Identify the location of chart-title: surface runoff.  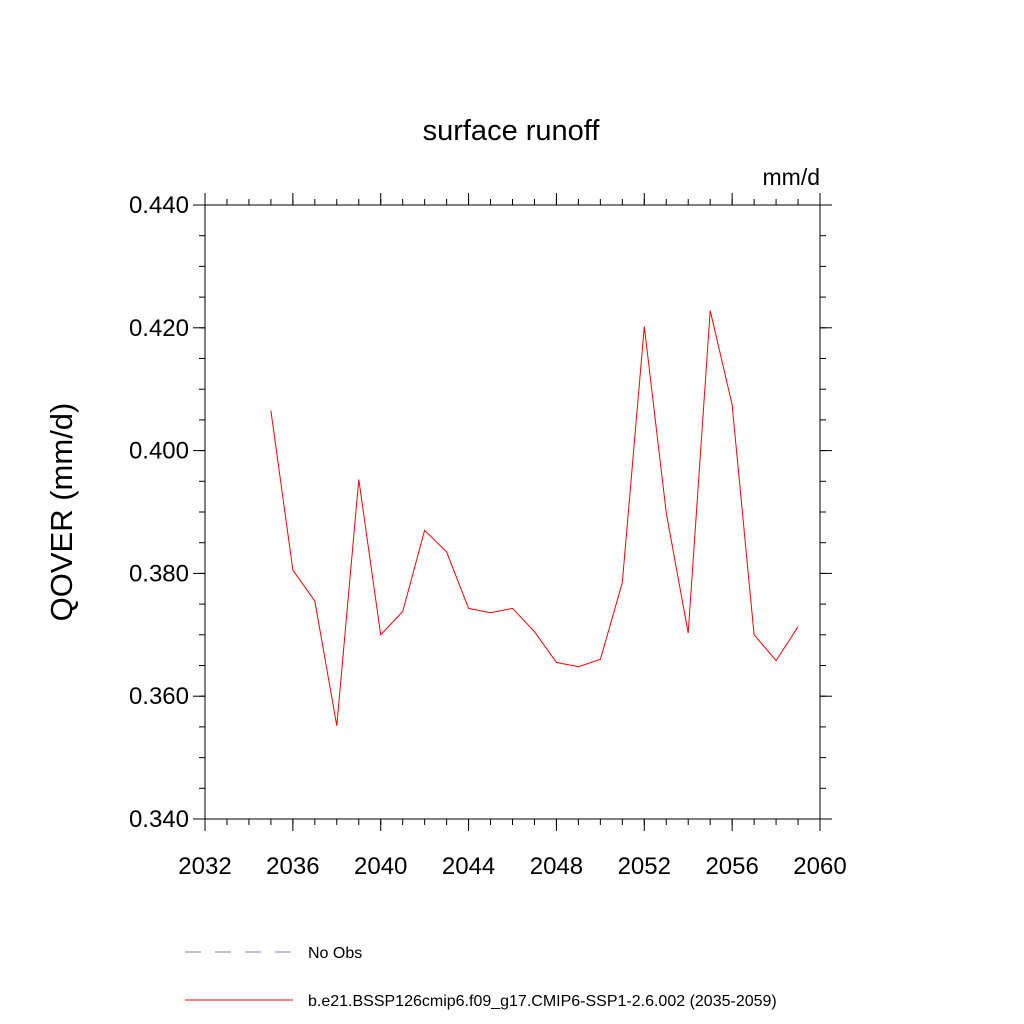
(512, 131).